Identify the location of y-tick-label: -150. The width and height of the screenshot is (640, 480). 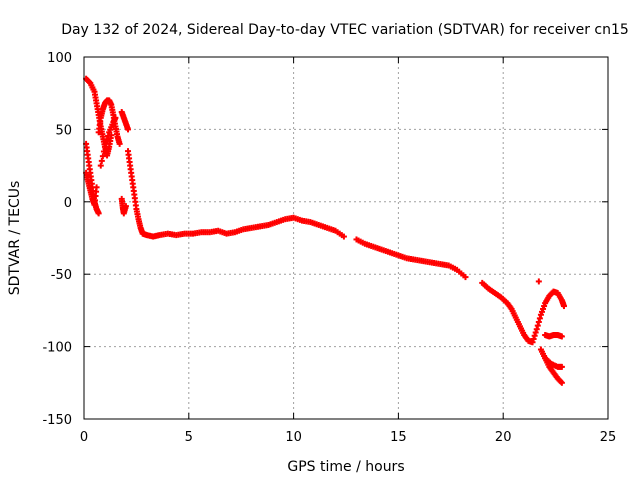
(57, 420).